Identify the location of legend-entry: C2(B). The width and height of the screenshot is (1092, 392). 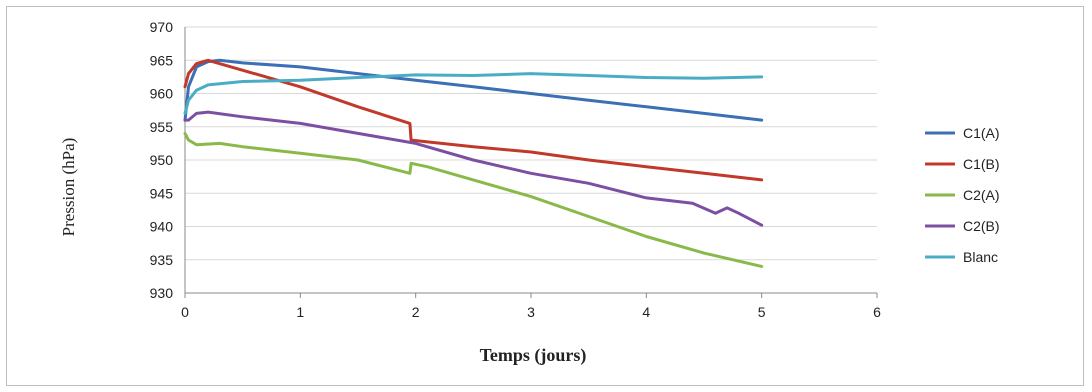
(981, 226).